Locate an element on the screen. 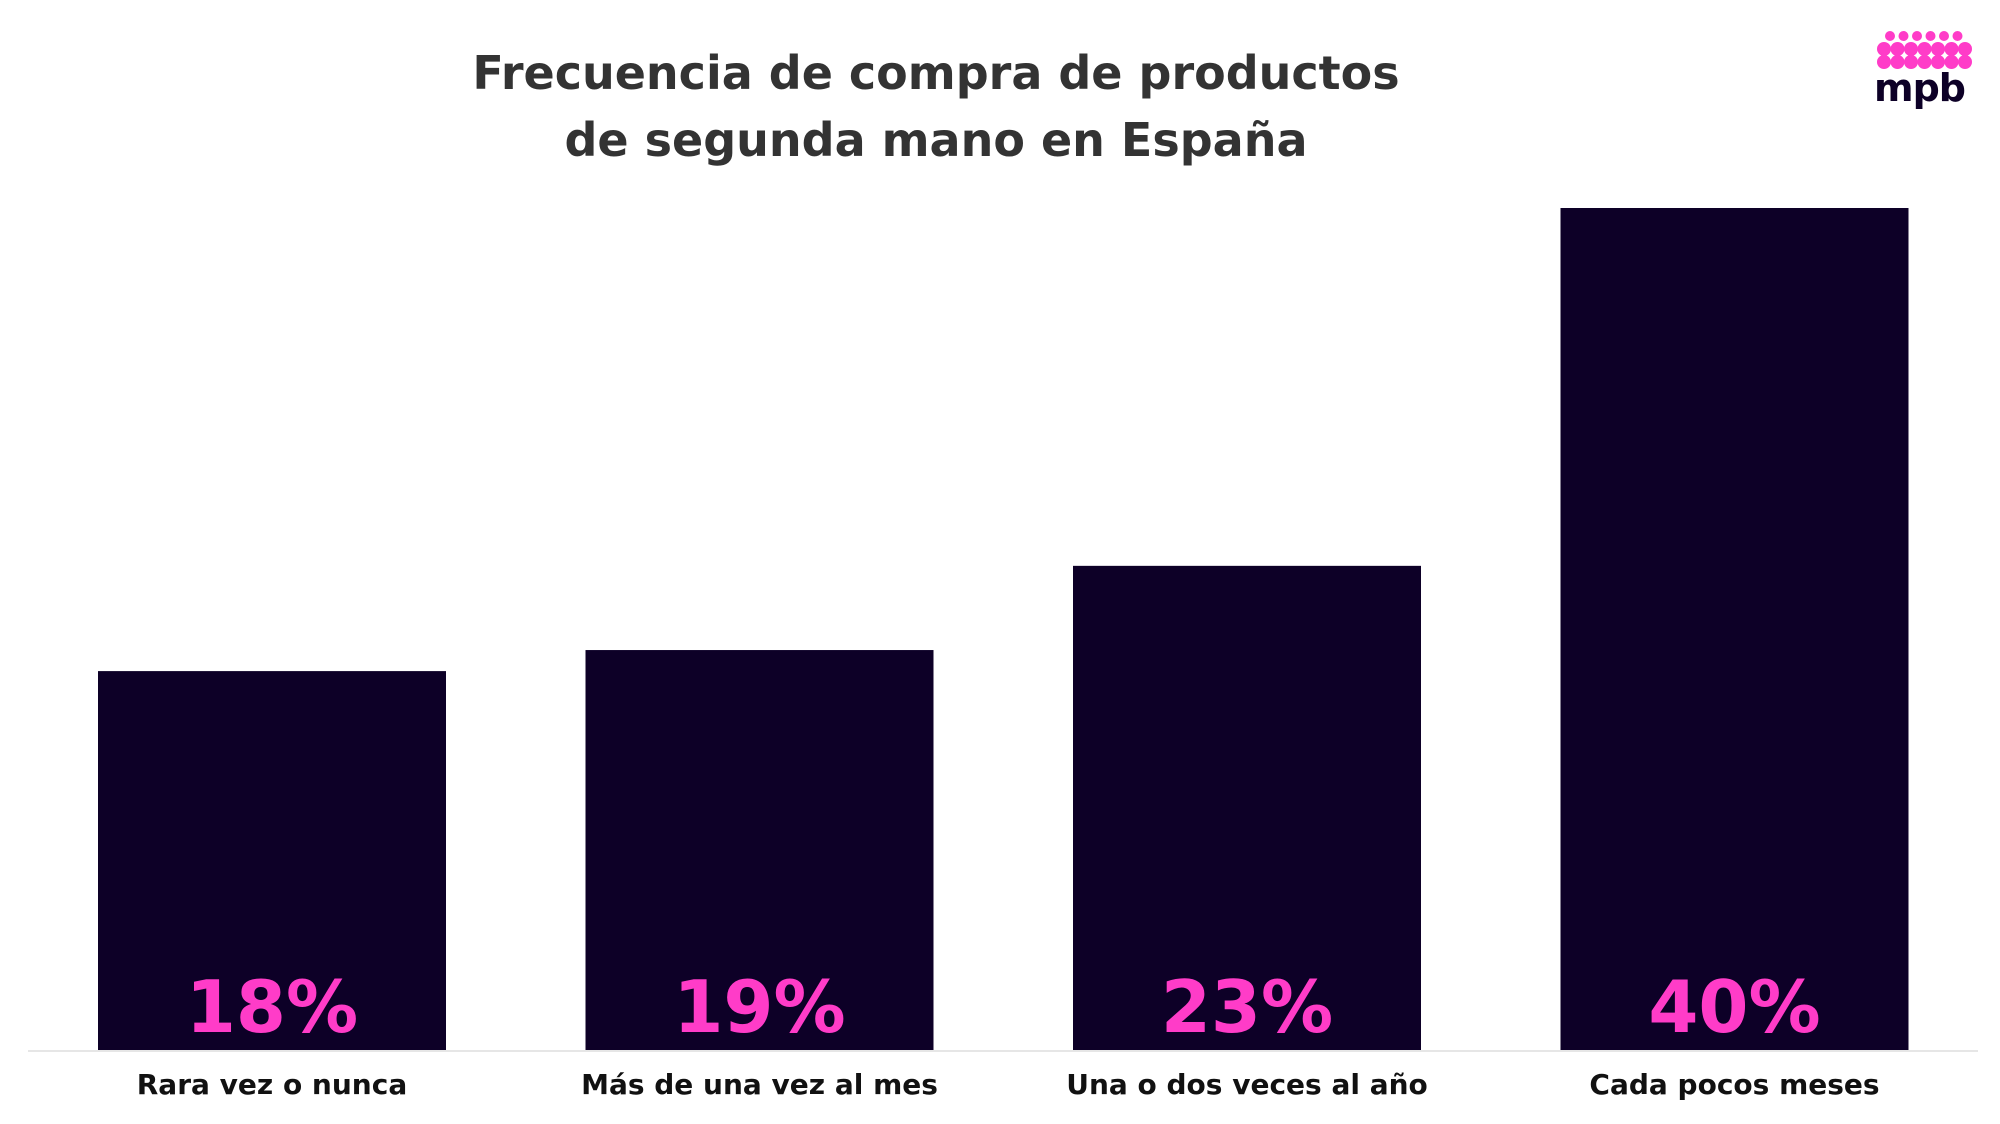  logo-dots-icon is located at coordinates (1924, 50).